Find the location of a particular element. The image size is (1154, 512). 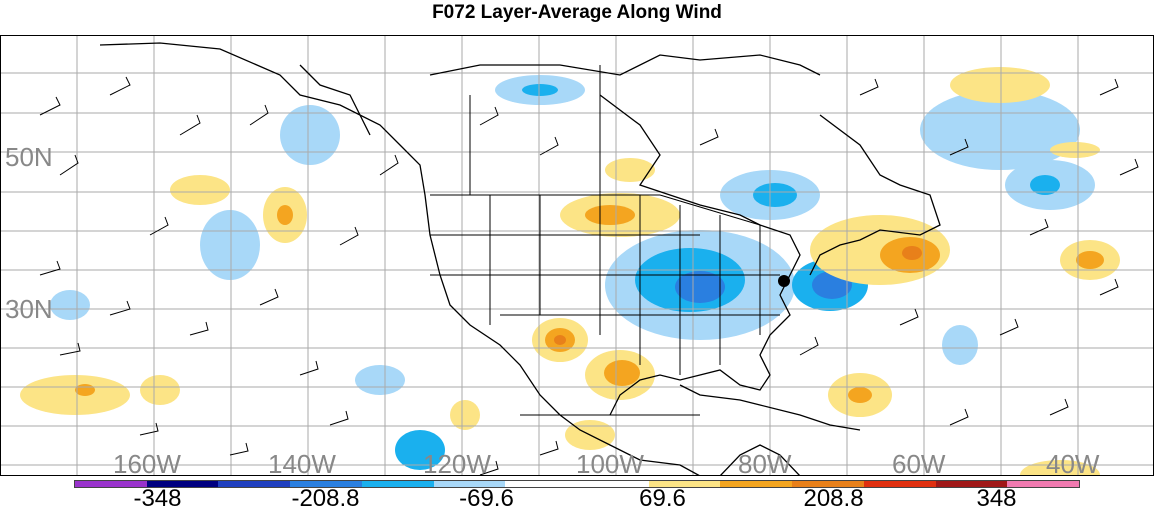

colorbar-label: 69.6 is located at coordinates (662, 498).